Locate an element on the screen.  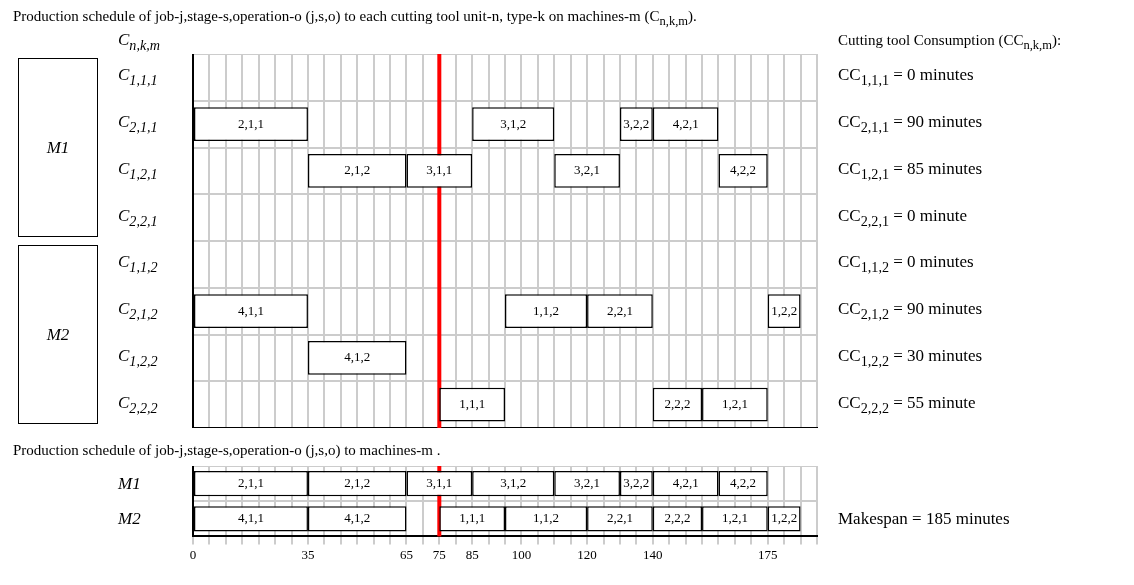
y-axis-title: C$_{n,k,m}$ is located at coordinates (139, 42).